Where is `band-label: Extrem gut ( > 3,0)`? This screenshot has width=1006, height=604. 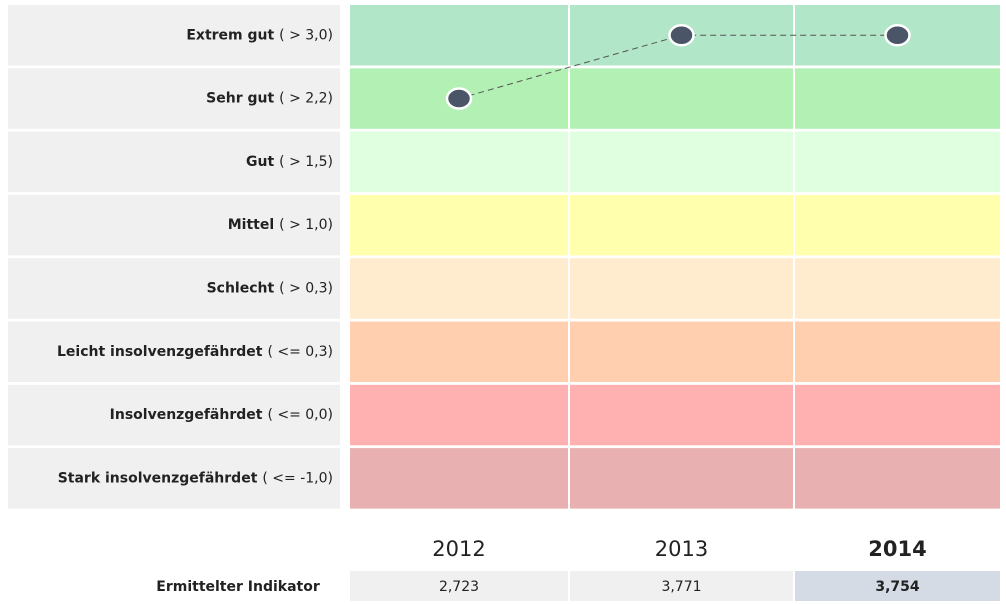
band-label: Extrem gut ( > 3,0) is located at coordinates (259, 35).